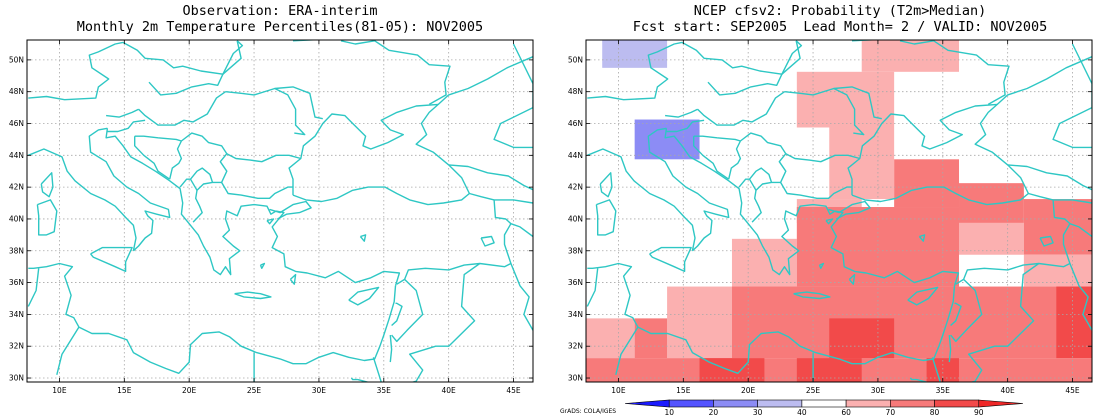 The width and height of the screenshot is (1120, 420). Describe the element at coordinates (124, 390) in the screenshot. I see `lon-tick-label: 15E` at that location.